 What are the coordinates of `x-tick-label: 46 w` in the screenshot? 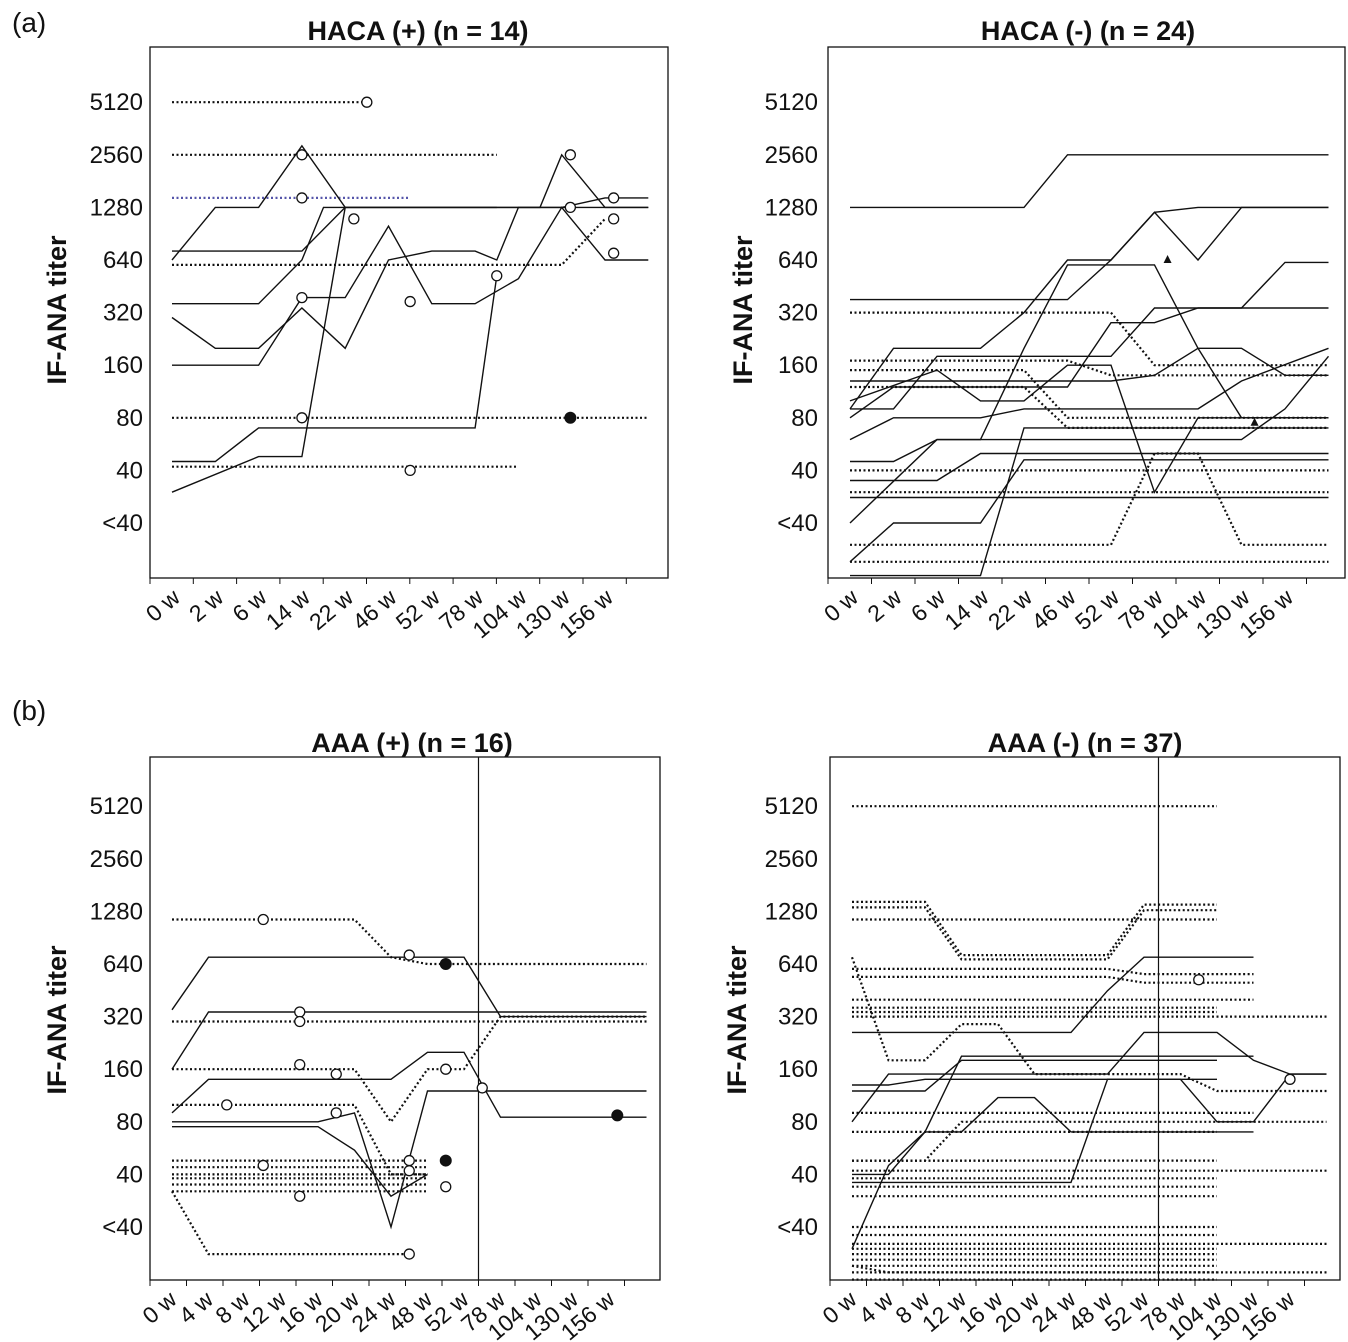 It's located at (1054, 609).